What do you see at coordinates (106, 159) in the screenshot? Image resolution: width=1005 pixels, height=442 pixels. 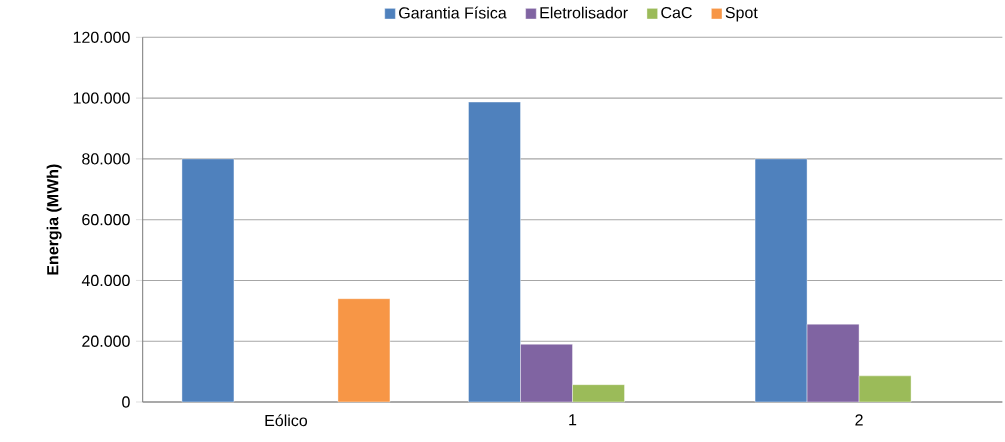 I see `y-tick-label: 80.000` at bounding box center [106, 159].